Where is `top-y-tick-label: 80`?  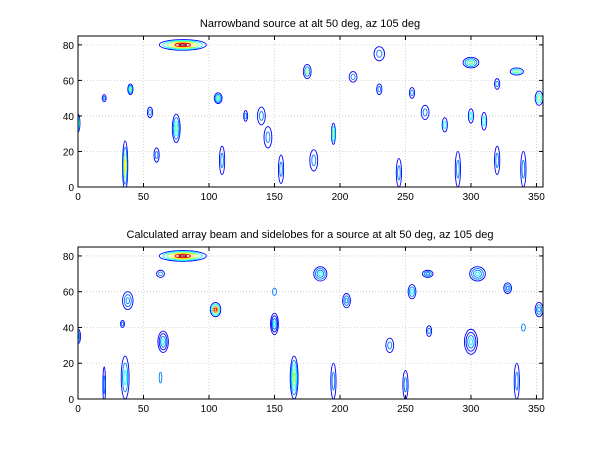
top-y-tick-label: 80 is located at coordinates (69, 46).